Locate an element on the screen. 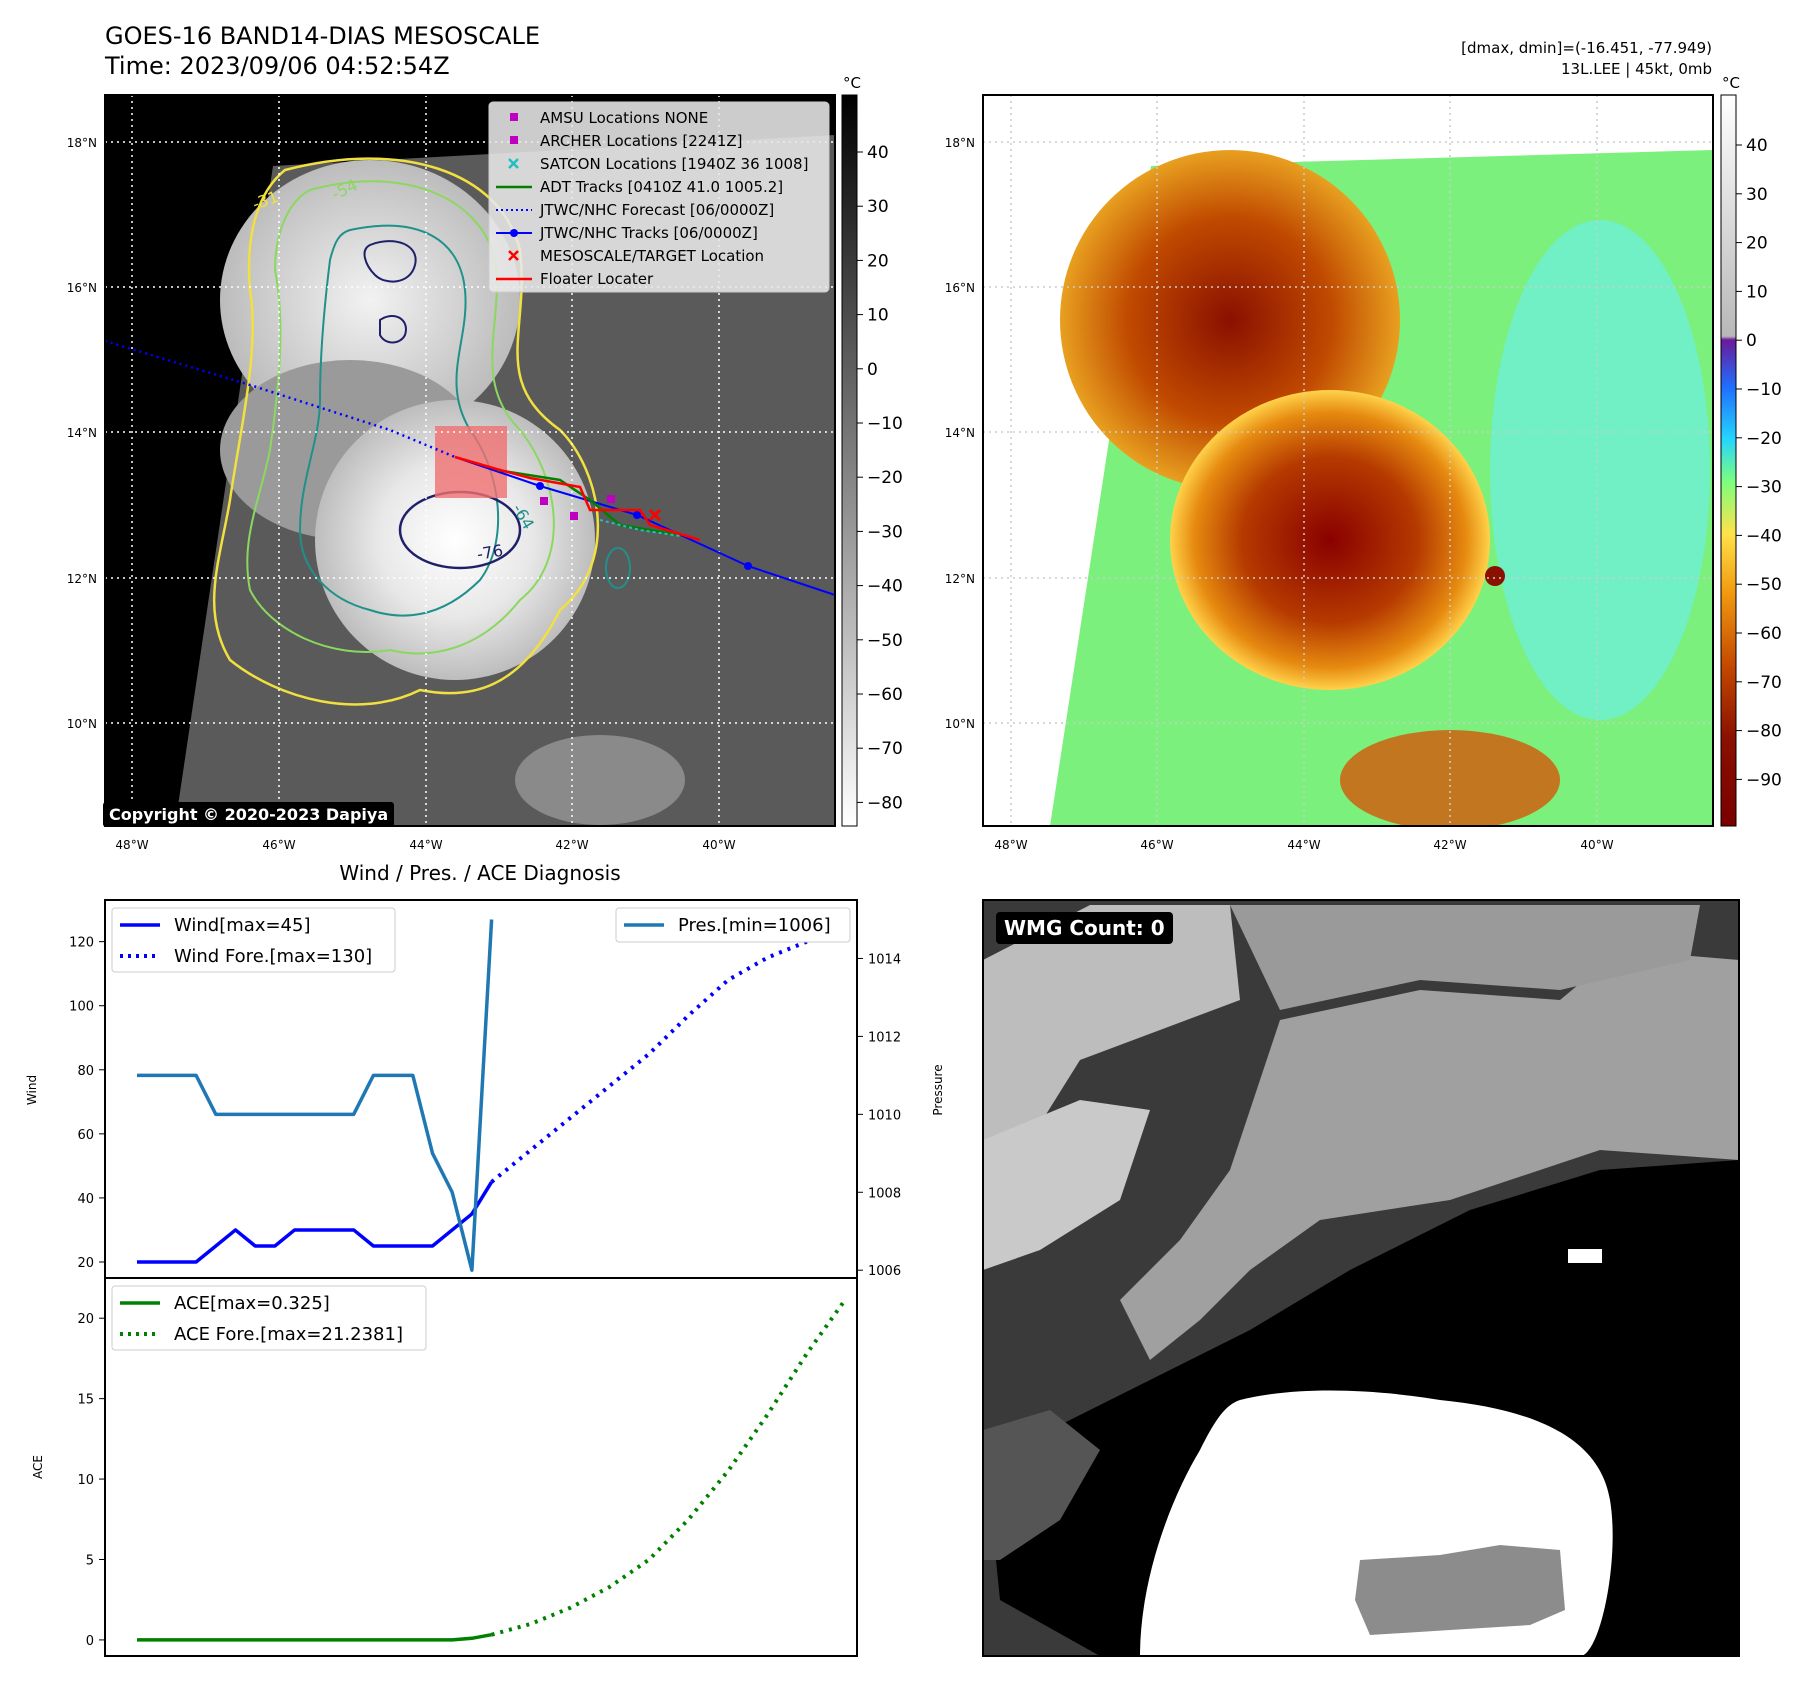  colorbar-tick-label: 30 is located at coordinates (878, 207).